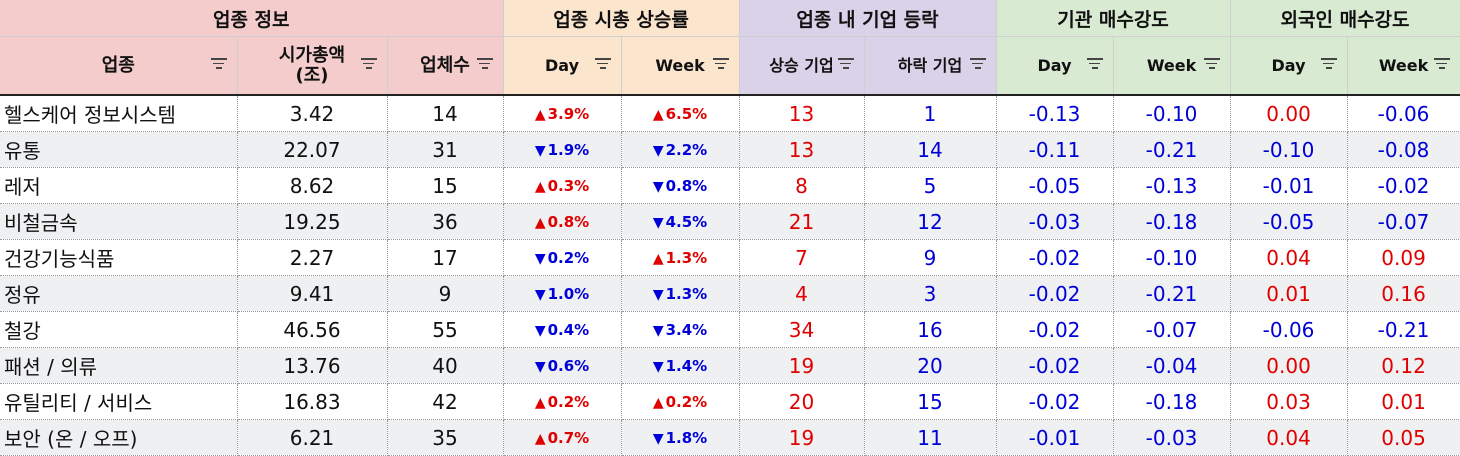  Describe the element at coordinates (802, 329) in the screenshot. I see `rising-companies: 34` at that location.